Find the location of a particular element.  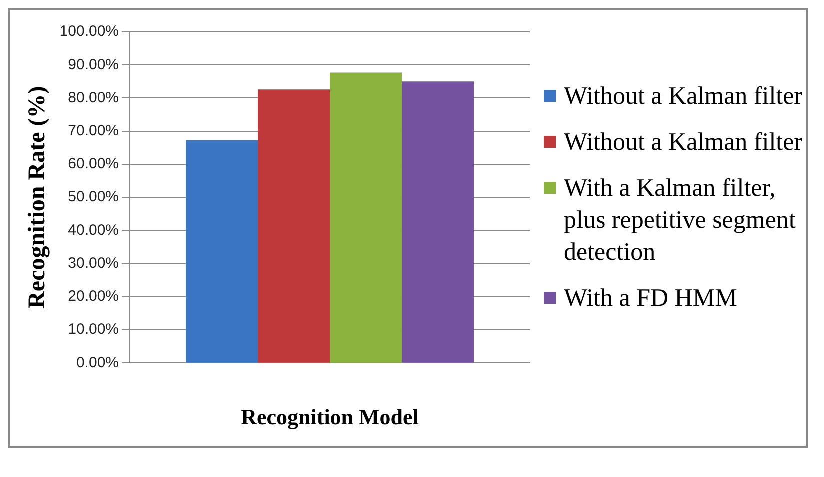

y-tick-label: 60.00% is located at coordinates (94, 164).